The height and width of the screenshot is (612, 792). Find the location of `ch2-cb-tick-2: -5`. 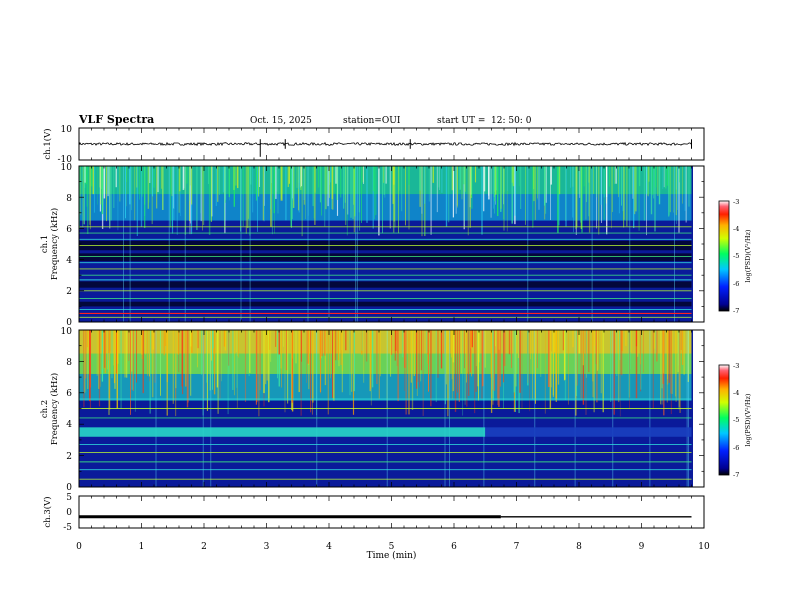

ch2-cb-tick-2: -5 is located at coordinates (736, 420).